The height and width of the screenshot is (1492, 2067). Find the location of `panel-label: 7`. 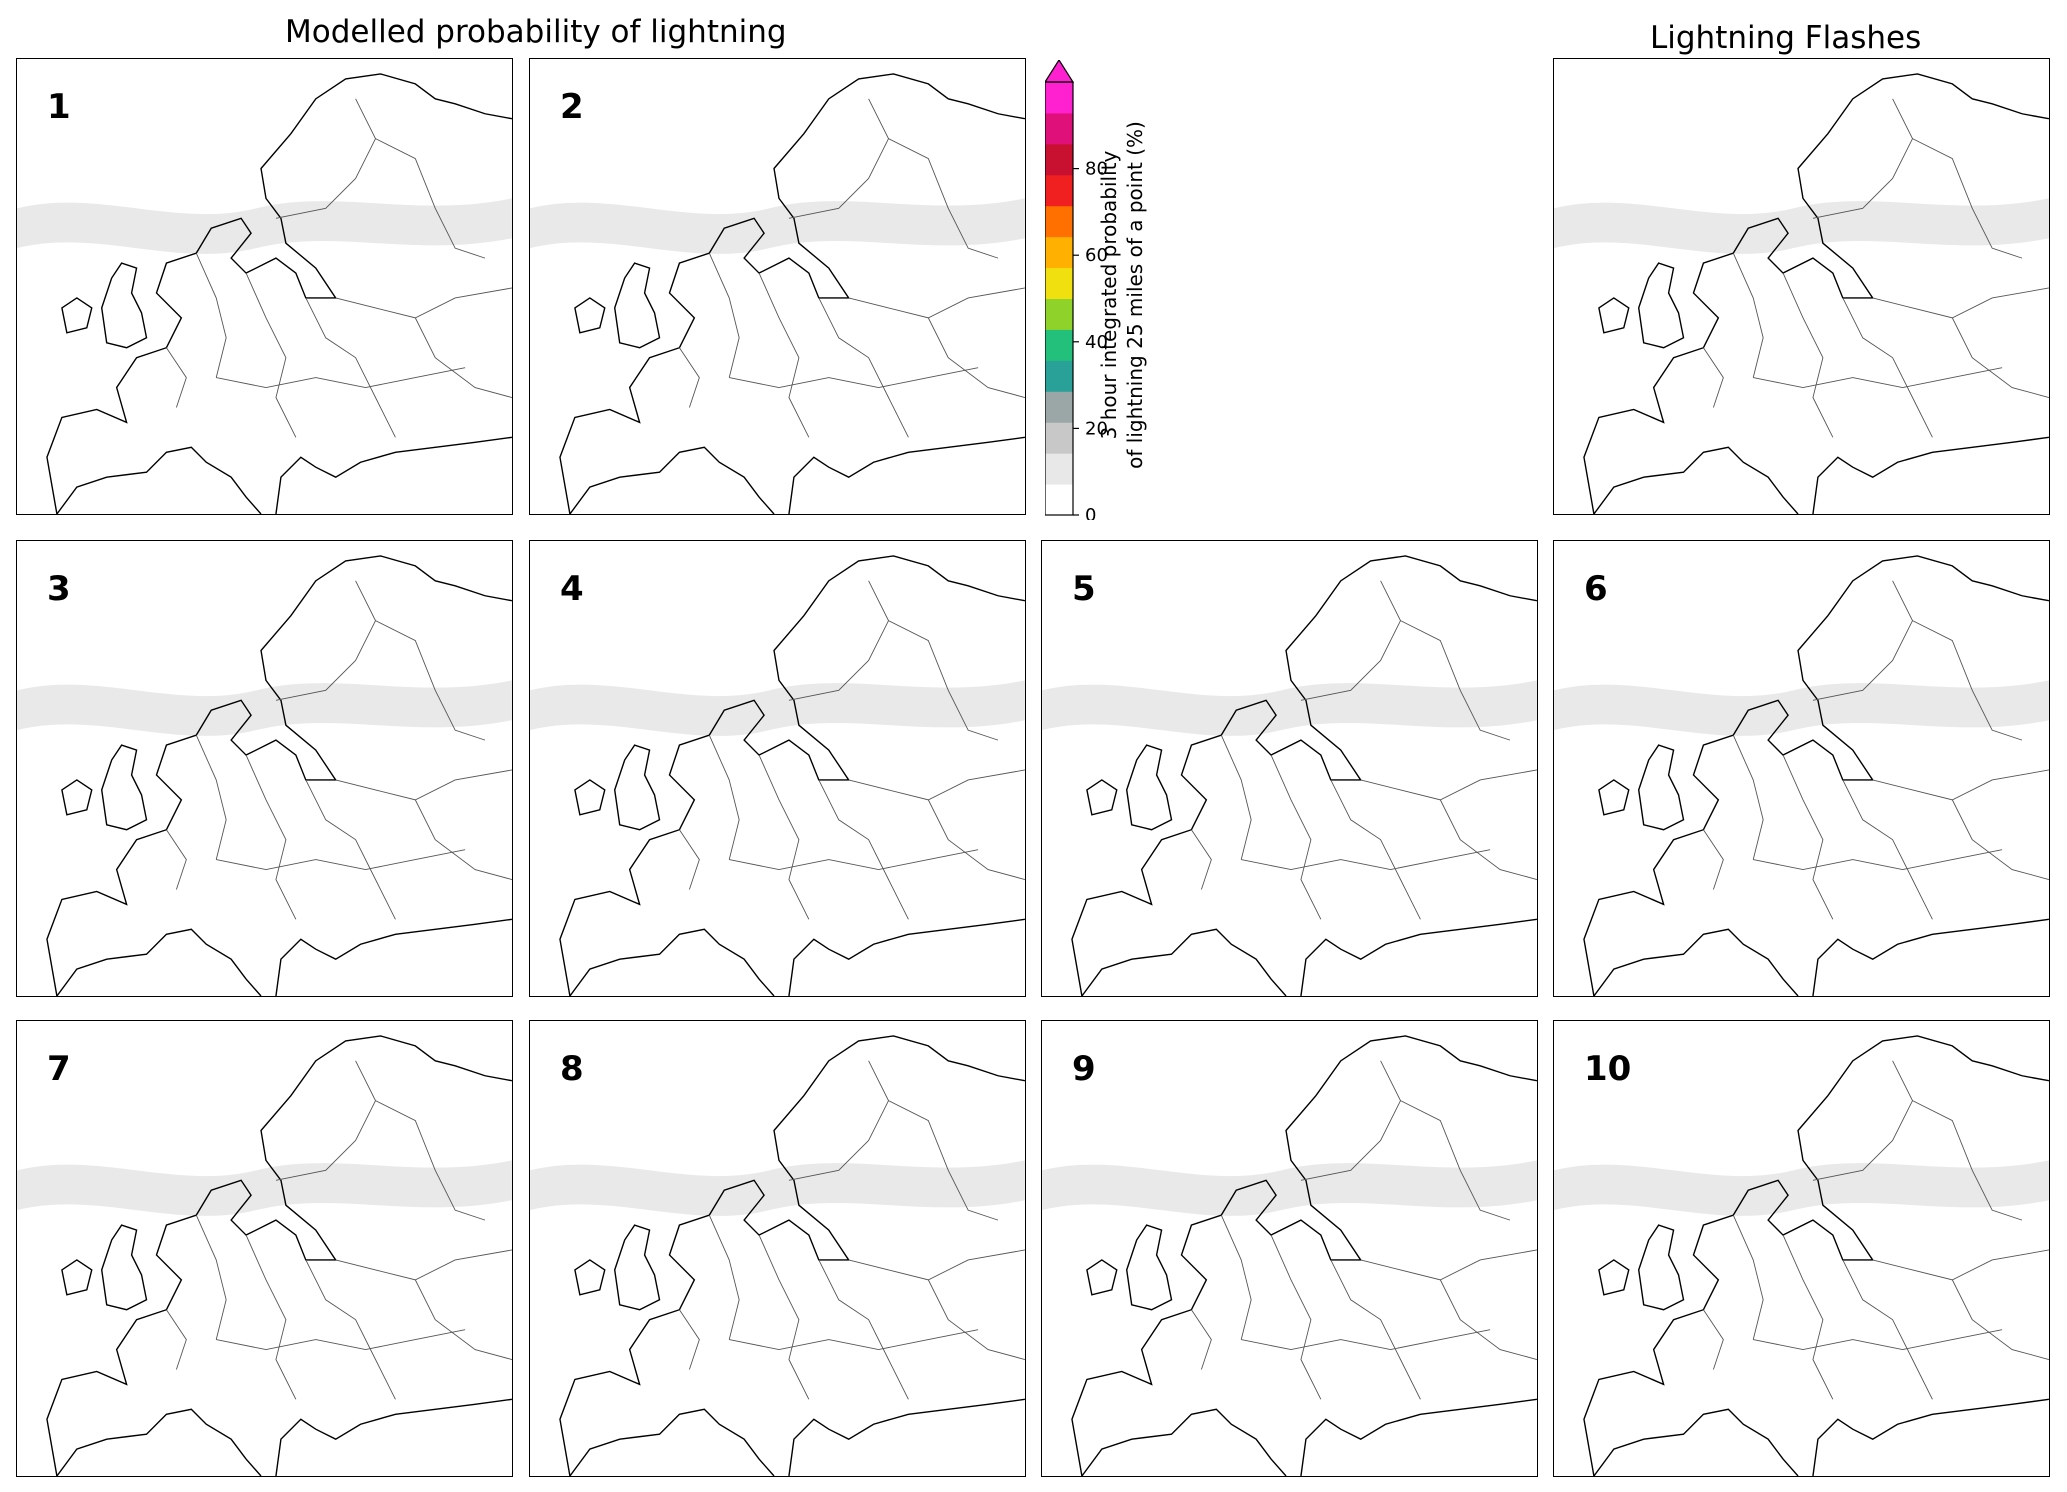

panel-label: 7 is located at coordinates (59, 1069).